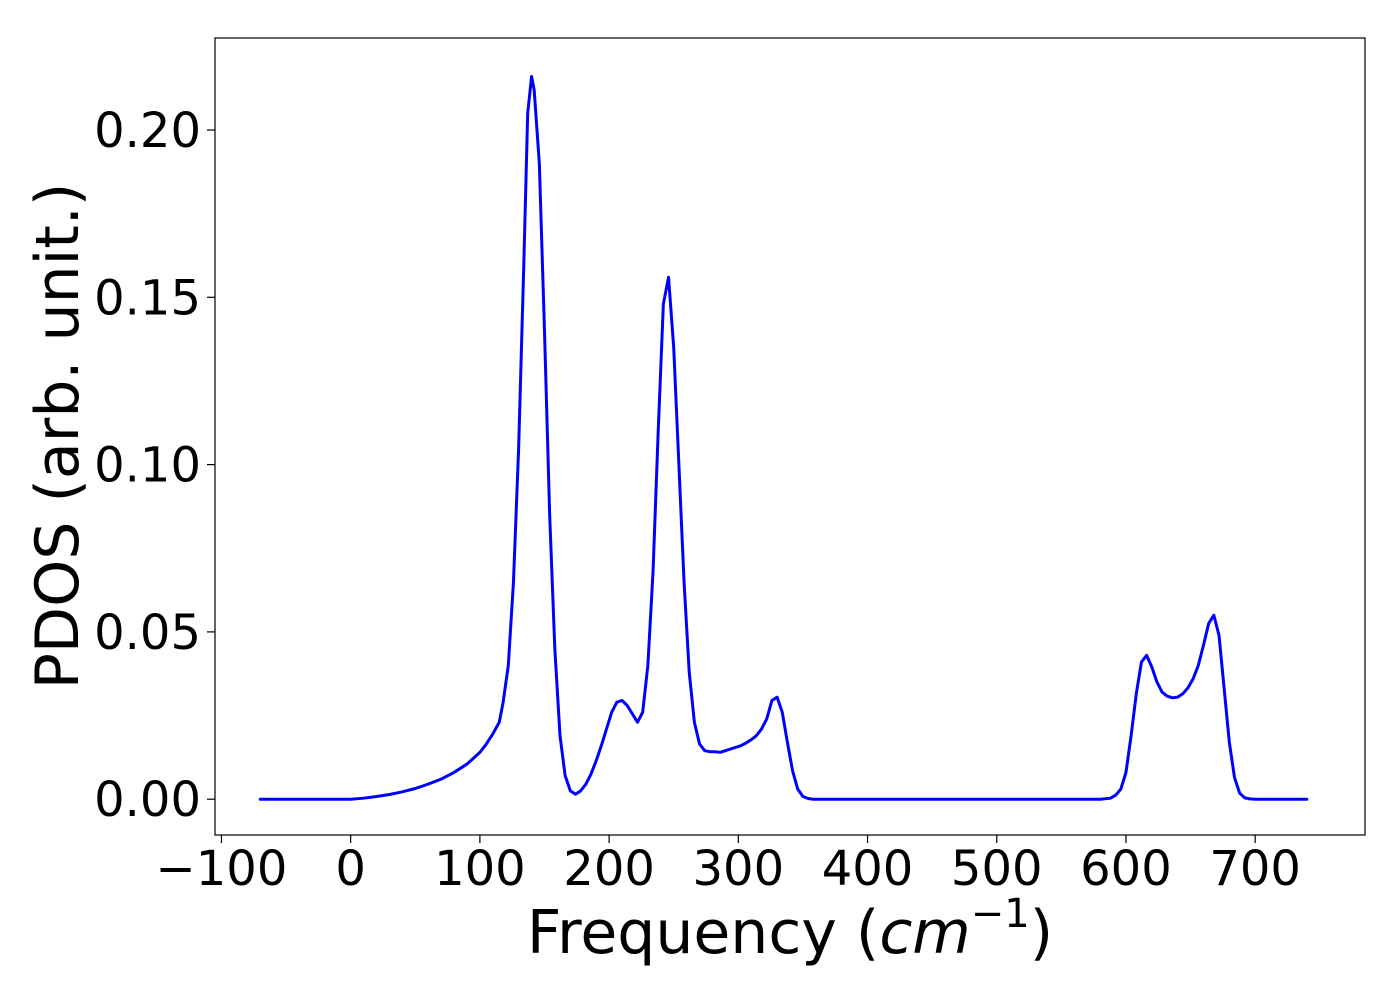  What do you see at coordinates (222, 869) in the screenshot?
I see `x-tick-label: −100` at bounding box center [222, 869].